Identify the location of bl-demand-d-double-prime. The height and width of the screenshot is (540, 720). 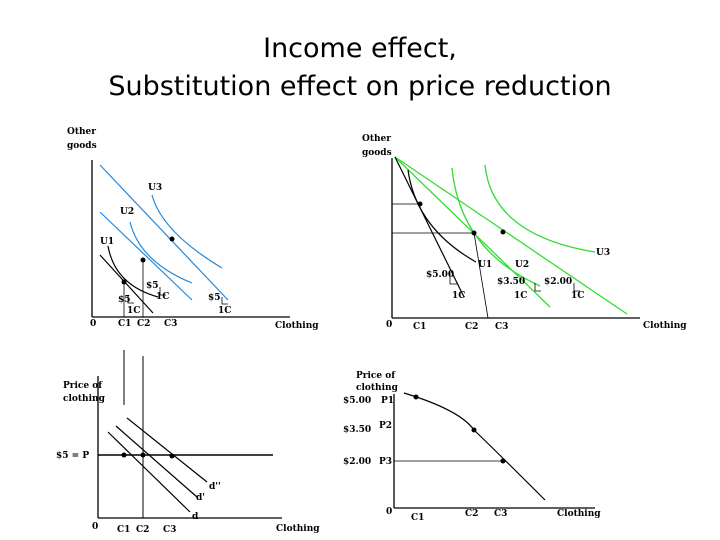
(167, 450).